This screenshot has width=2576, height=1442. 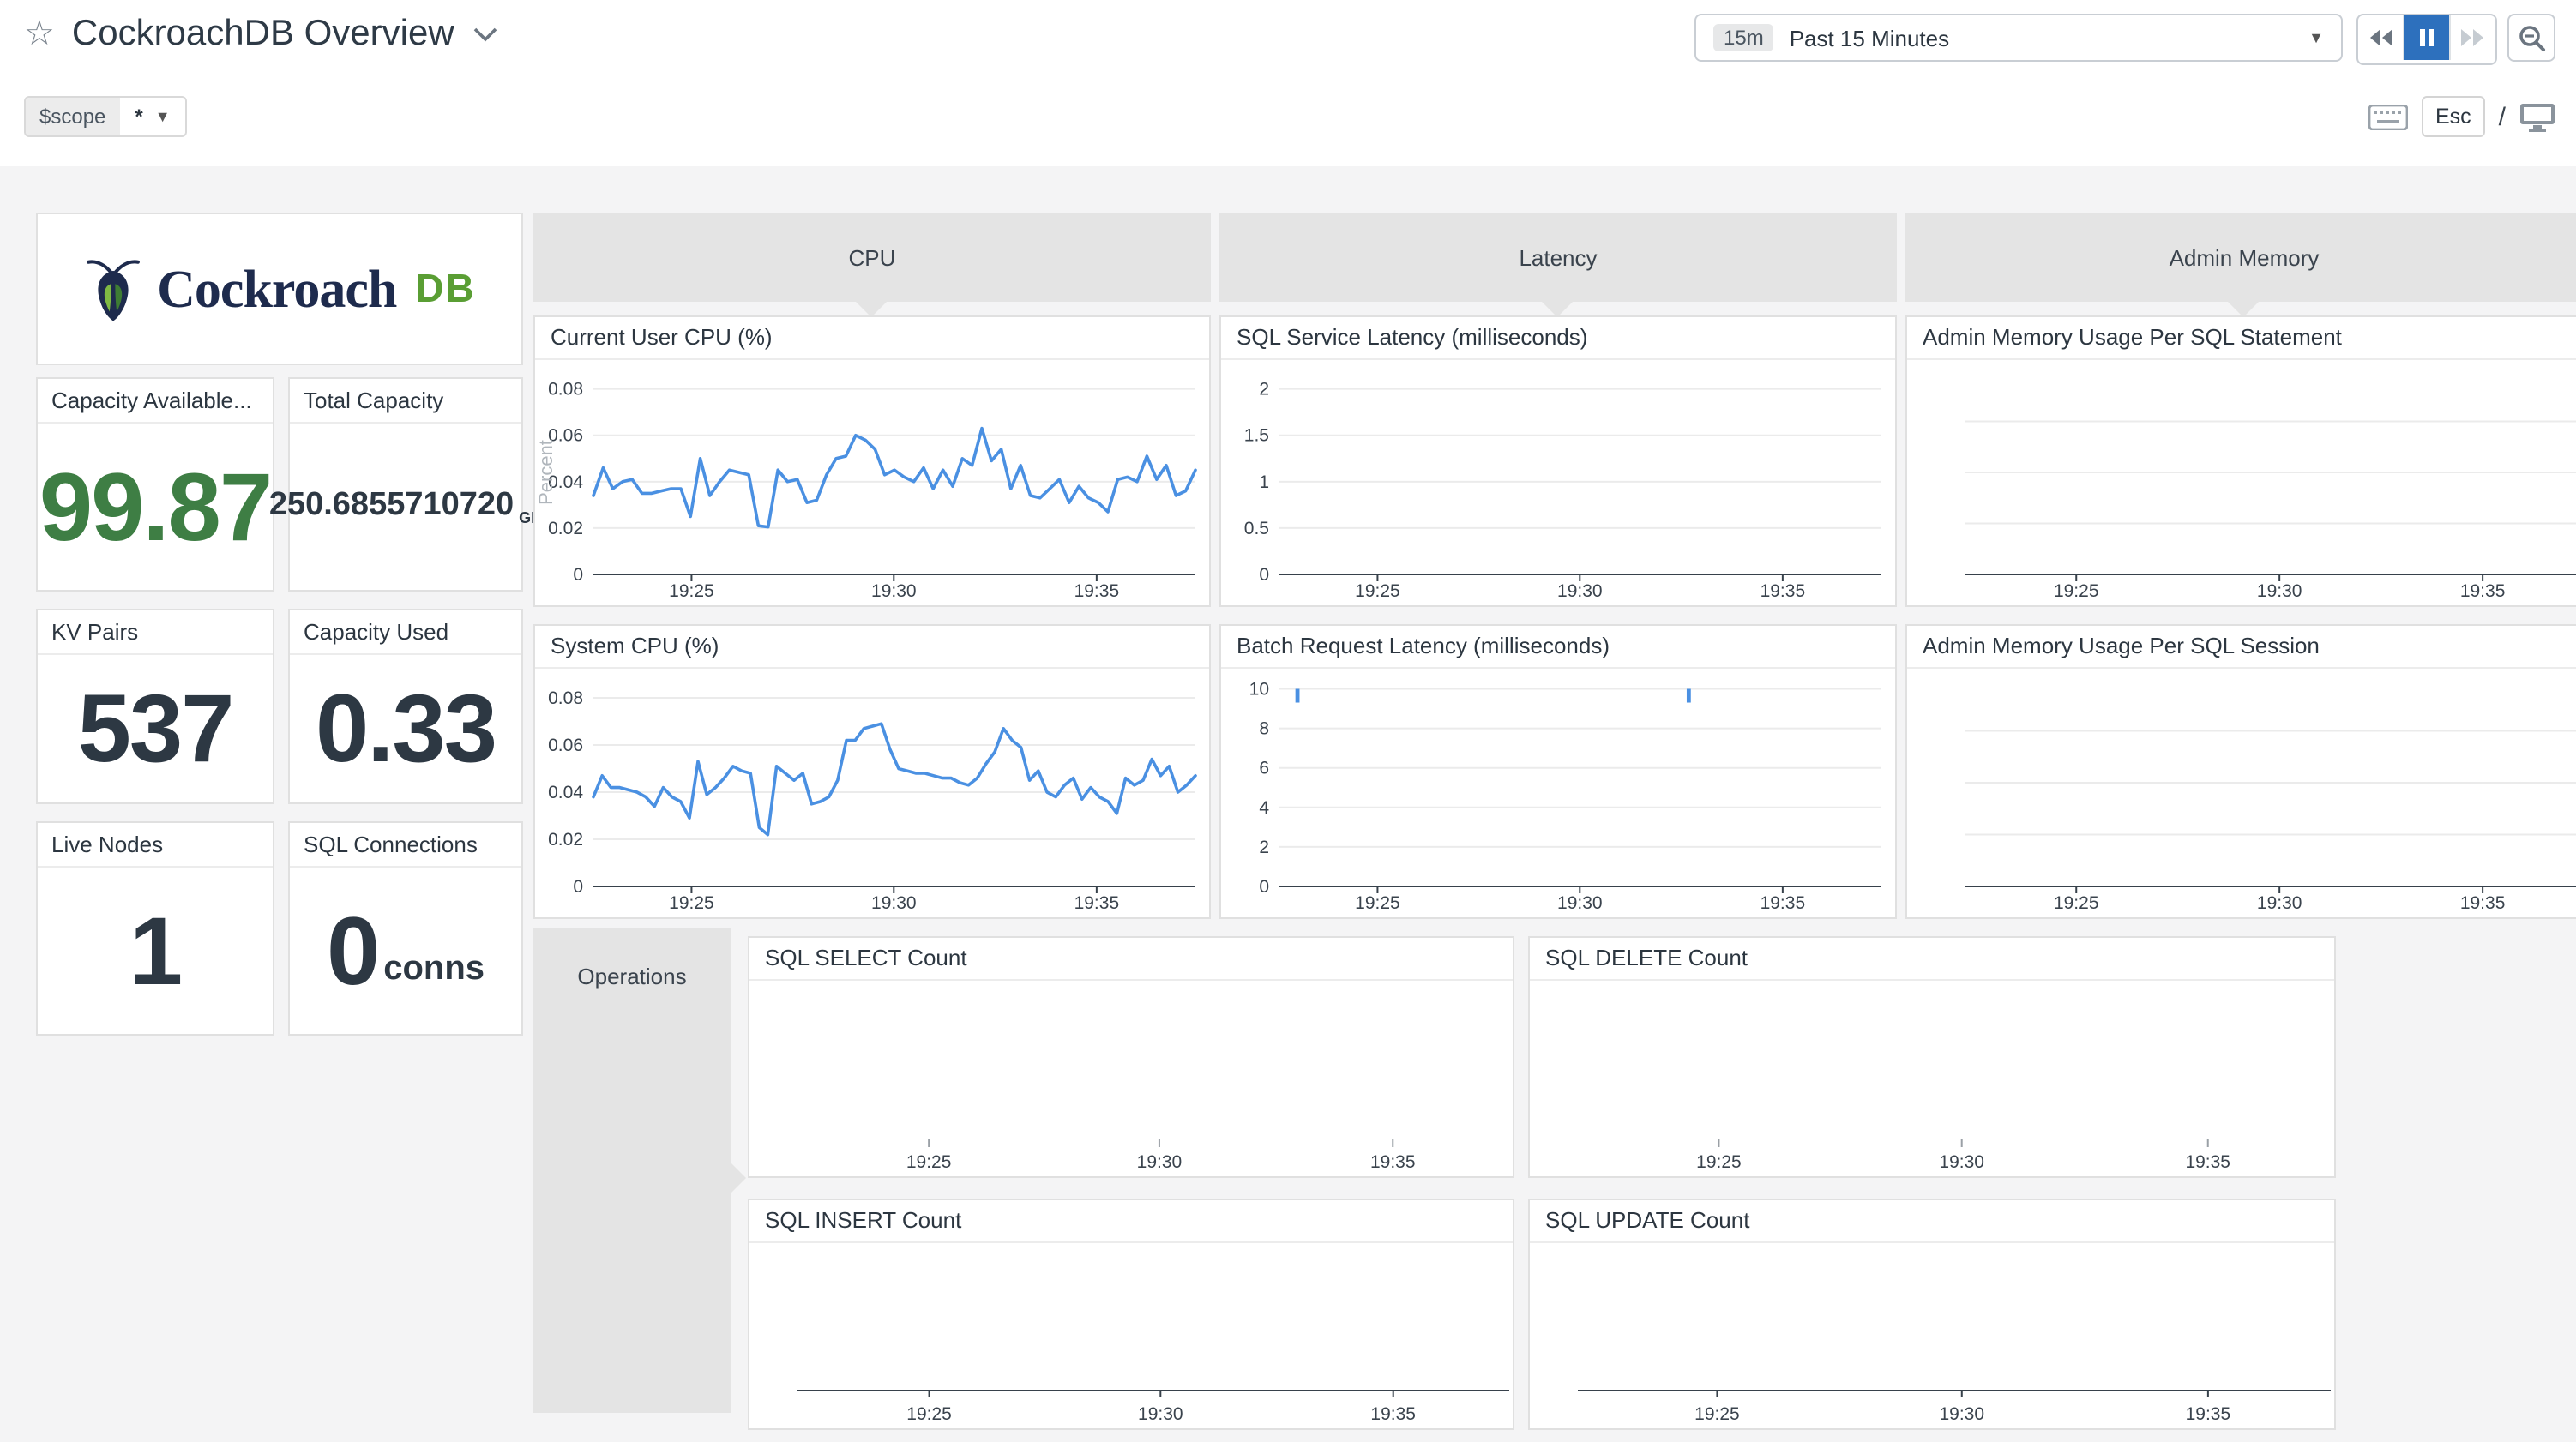 What do you see at coordinates (406, 728) in the screenshot?
I see `query-value-number: 0.33` at bounding box center [406, 728].